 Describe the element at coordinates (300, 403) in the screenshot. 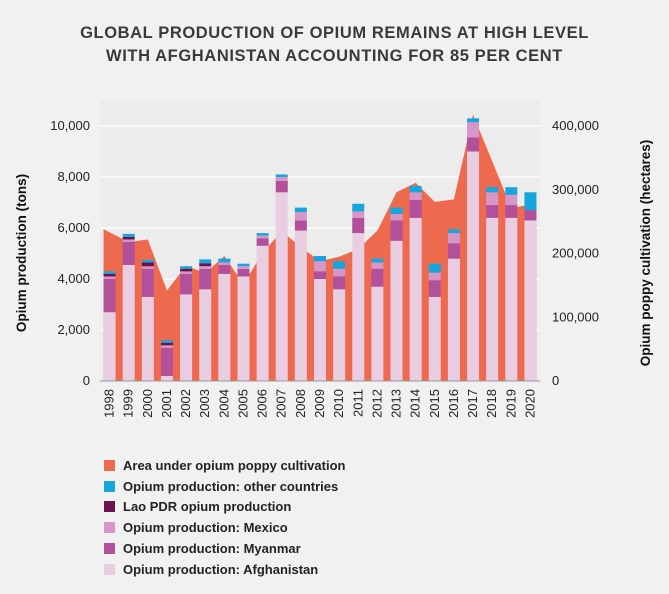

I see `x-tick-label: 2008` at that location.